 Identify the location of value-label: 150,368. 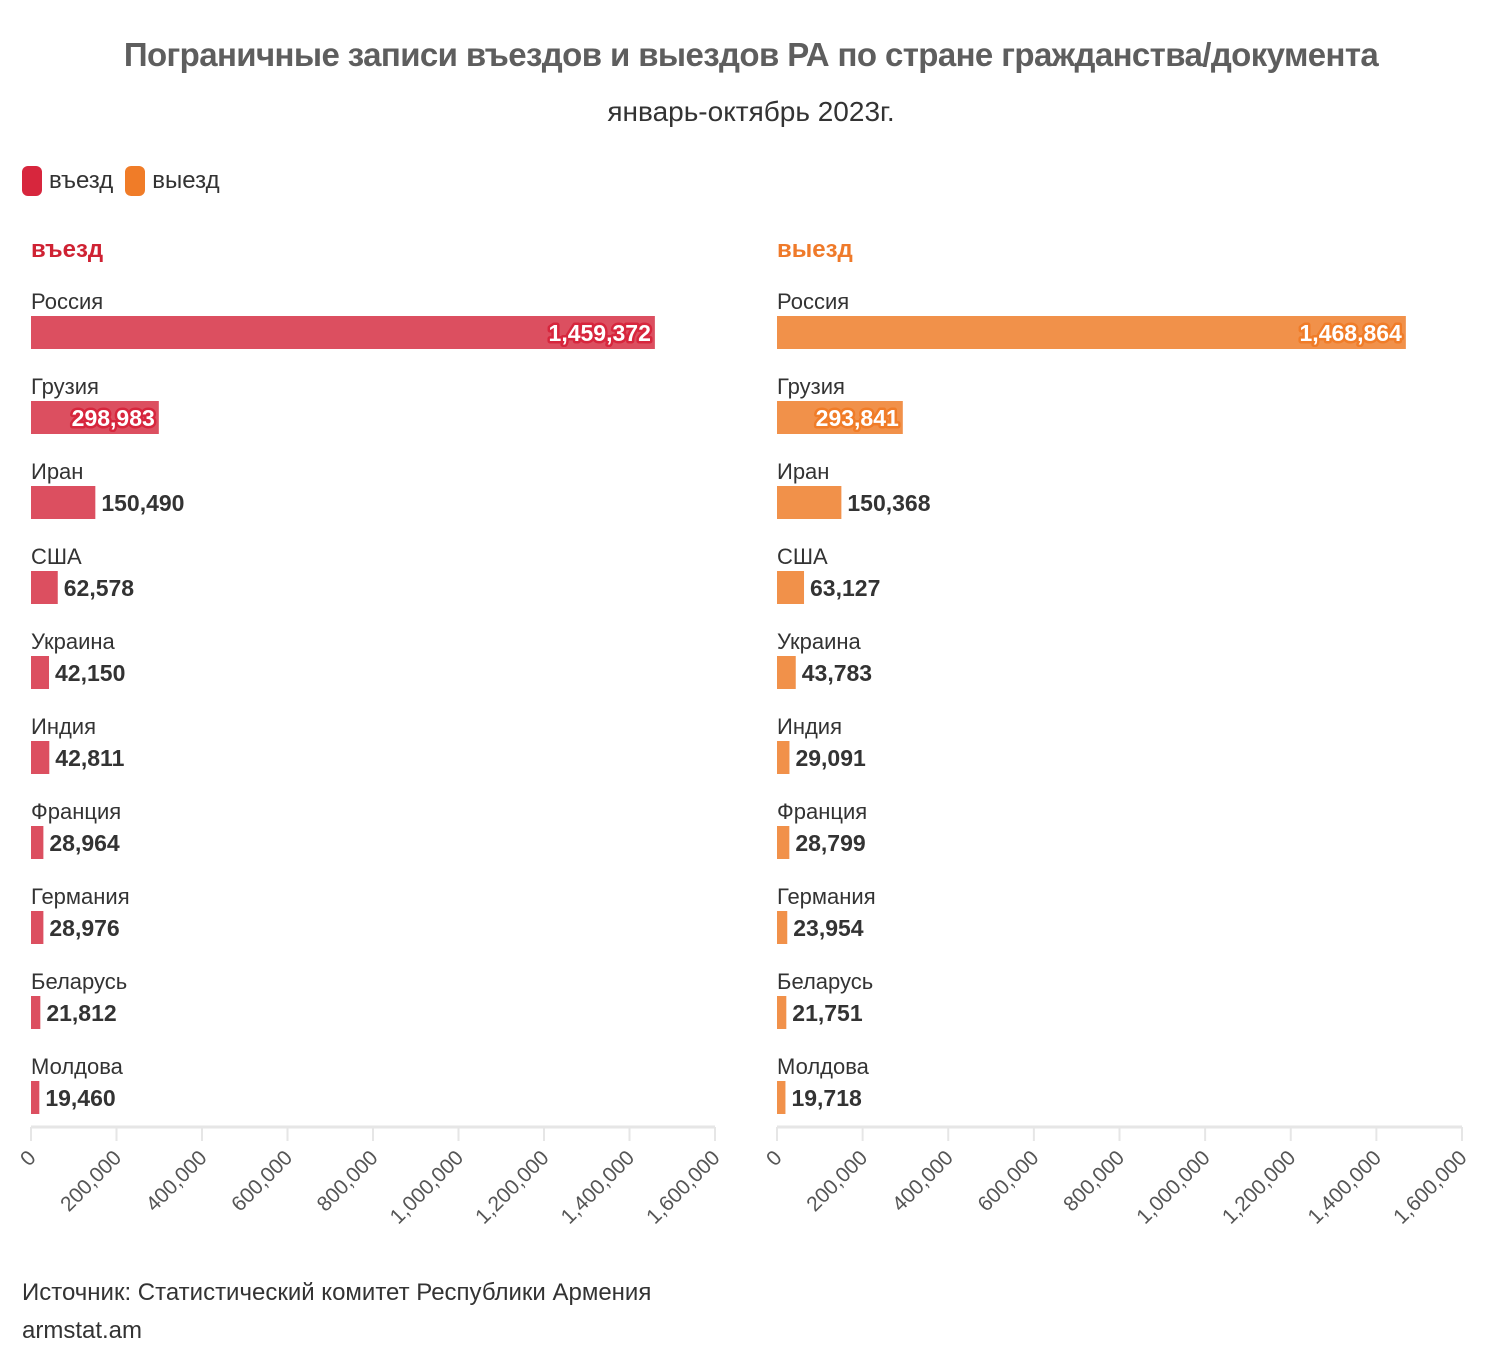
(888, 503).